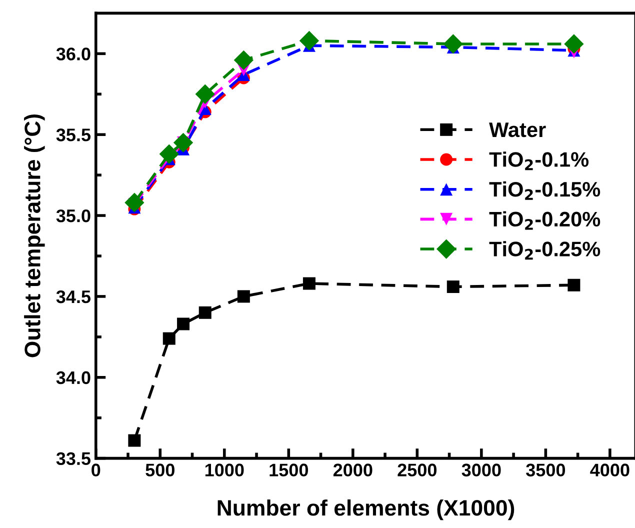 The width and height of the screenshot is (635, 528). Describe the element at coordinates (160, 470) in the screenshot. I see `x-tick-label: 500` at that location.